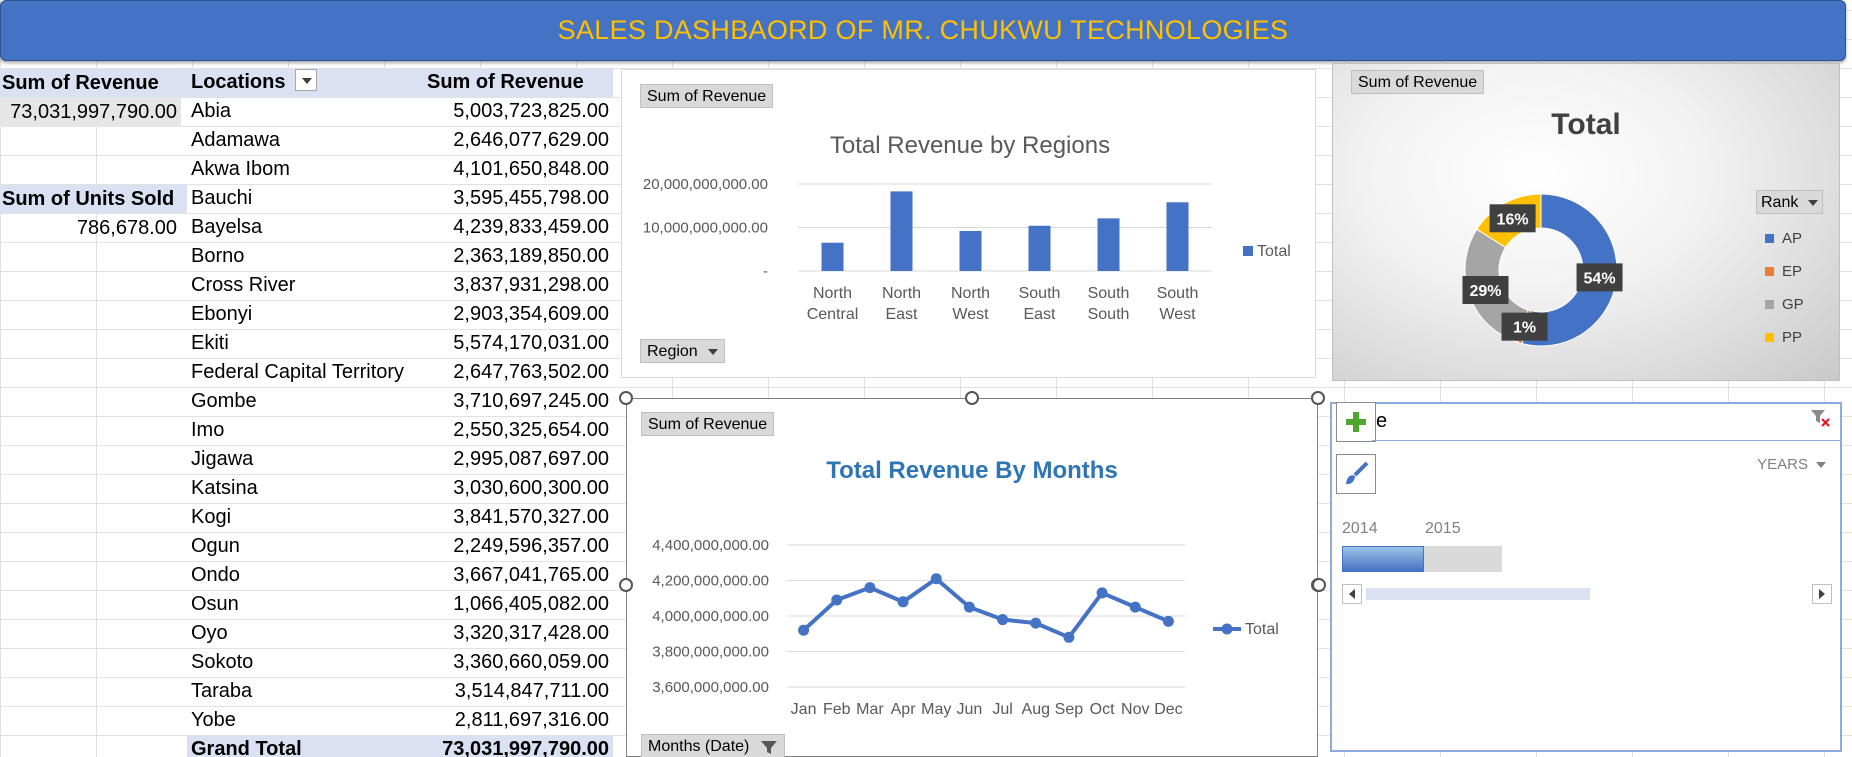  Describe the element at coordinates (93, 199) in the screenshot. I see `units-summary-header: Sum of Units Sold` at that location.